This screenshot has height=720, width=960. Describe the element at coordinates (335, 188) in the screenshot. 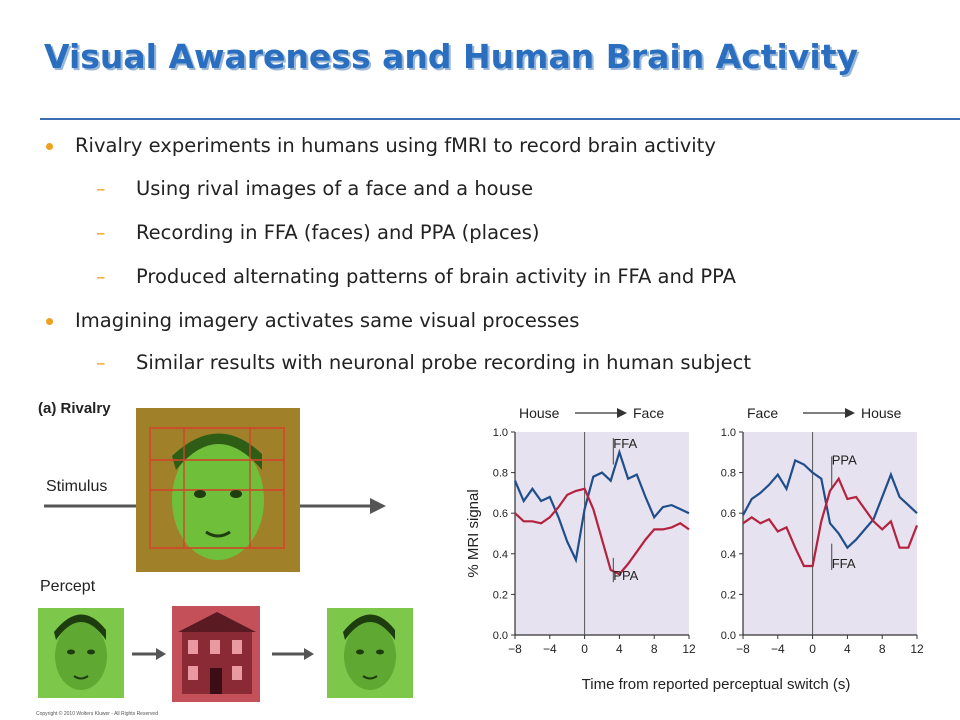

I see `sub-bullet-item: Using rival images of a face and a house` at that location.